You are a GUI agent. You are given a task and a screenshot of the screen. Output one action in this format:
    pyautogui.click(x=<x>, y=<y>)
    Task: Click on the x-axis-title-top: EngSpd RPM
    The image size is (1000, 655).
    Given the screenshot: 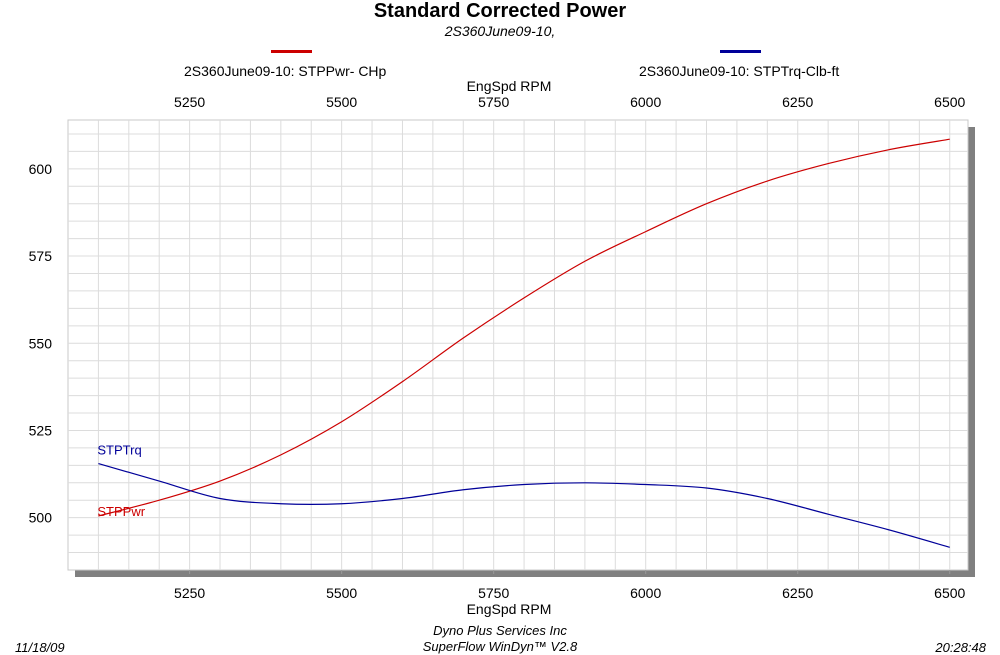 What is the action you would take?
    pyautogui.click(x=509, y=86)
    